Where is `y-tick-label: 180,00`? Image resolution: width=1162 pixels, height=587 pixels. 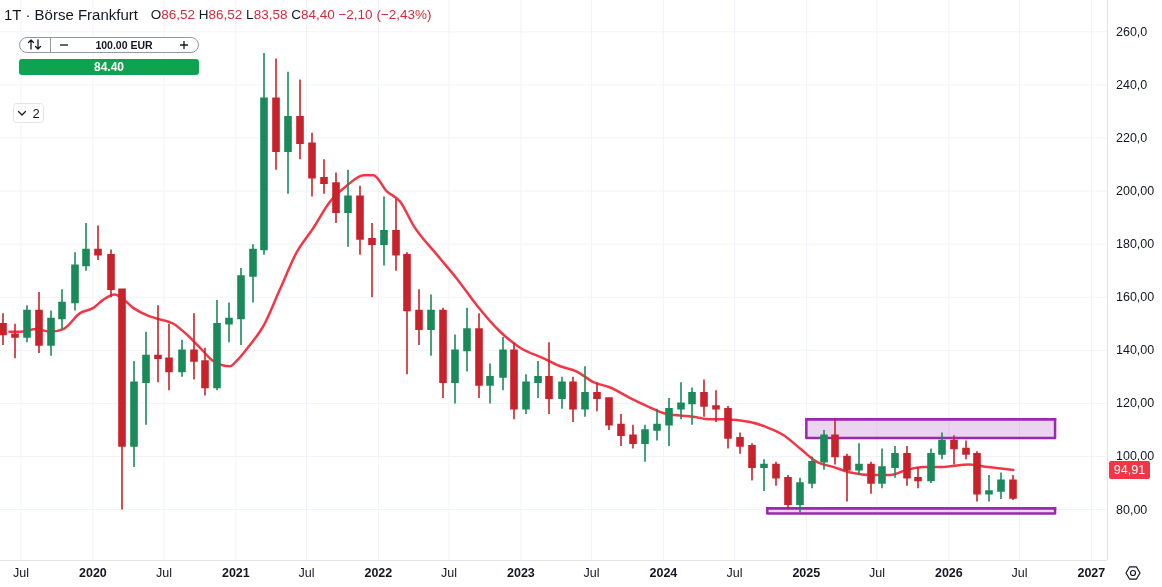
y-tick-label: 180,00 is located at coordinates (1135, 244).